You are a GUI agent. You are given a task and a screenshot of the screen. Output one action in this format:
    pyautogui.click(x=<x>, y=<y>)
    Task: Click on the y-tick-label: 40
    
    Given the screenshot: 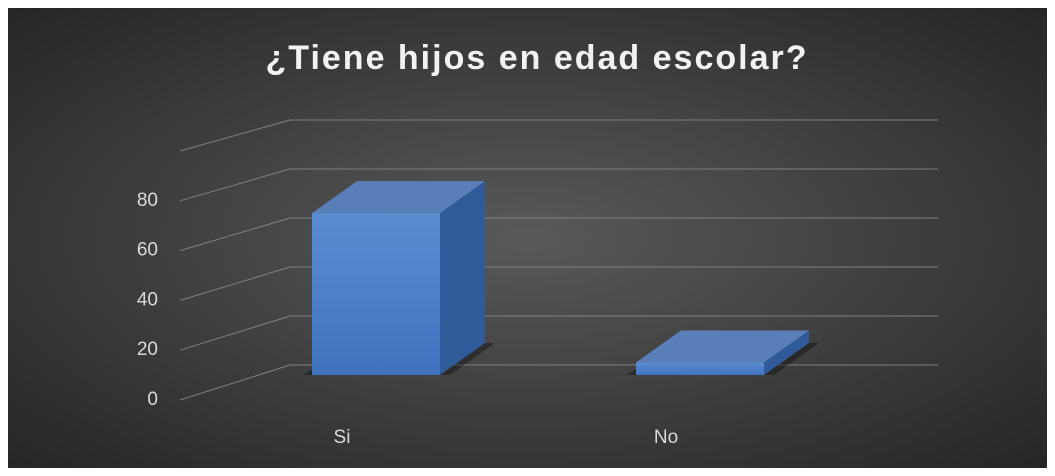 What is the action you would take?
    pyautogui.click(x=147, y=299)
    